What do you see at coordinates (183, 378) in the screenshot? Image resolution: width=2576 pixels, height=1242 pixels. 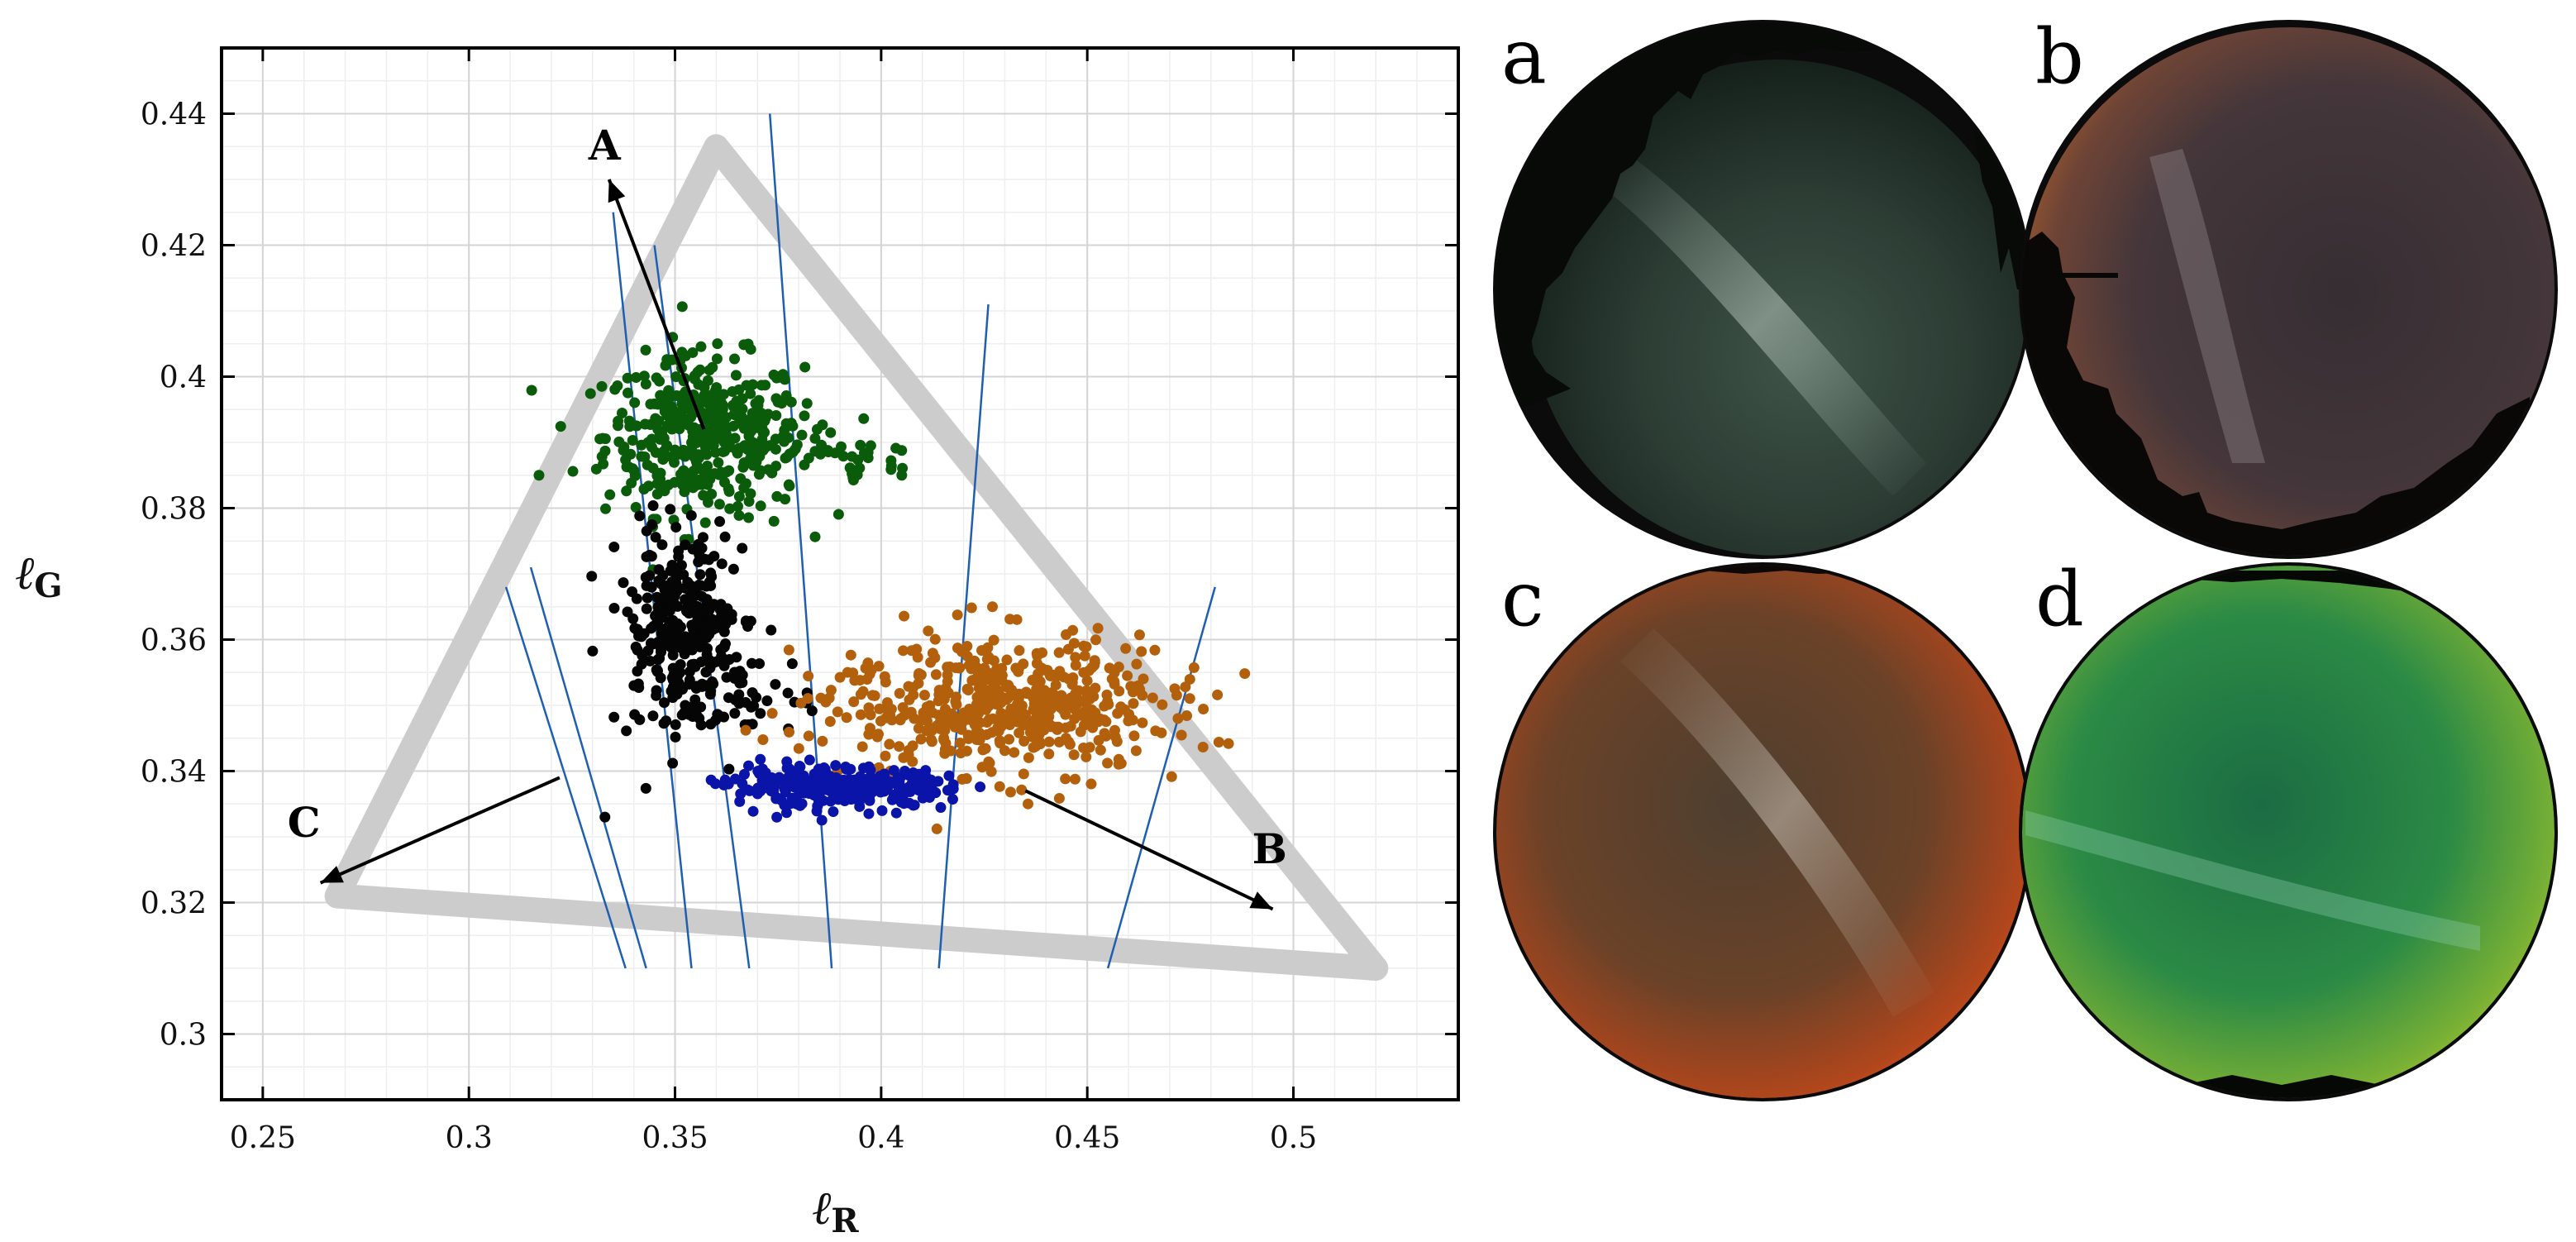 I see `y-tick-label: 0.4` at bounding box center [183, 378].